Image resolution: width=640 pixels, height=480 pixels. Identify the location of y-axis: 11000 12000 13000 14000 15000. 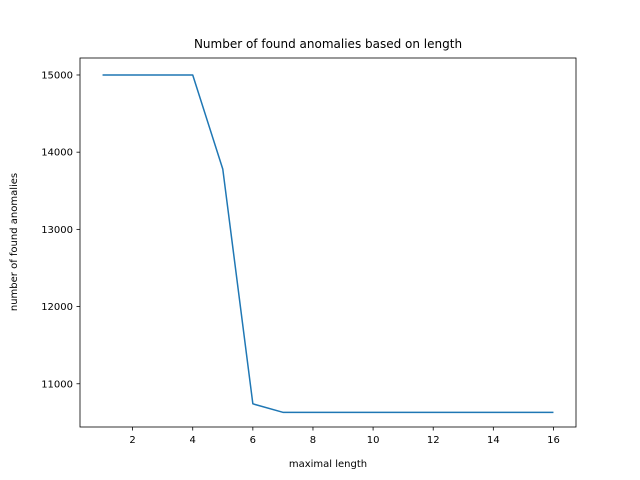
(60, 230).